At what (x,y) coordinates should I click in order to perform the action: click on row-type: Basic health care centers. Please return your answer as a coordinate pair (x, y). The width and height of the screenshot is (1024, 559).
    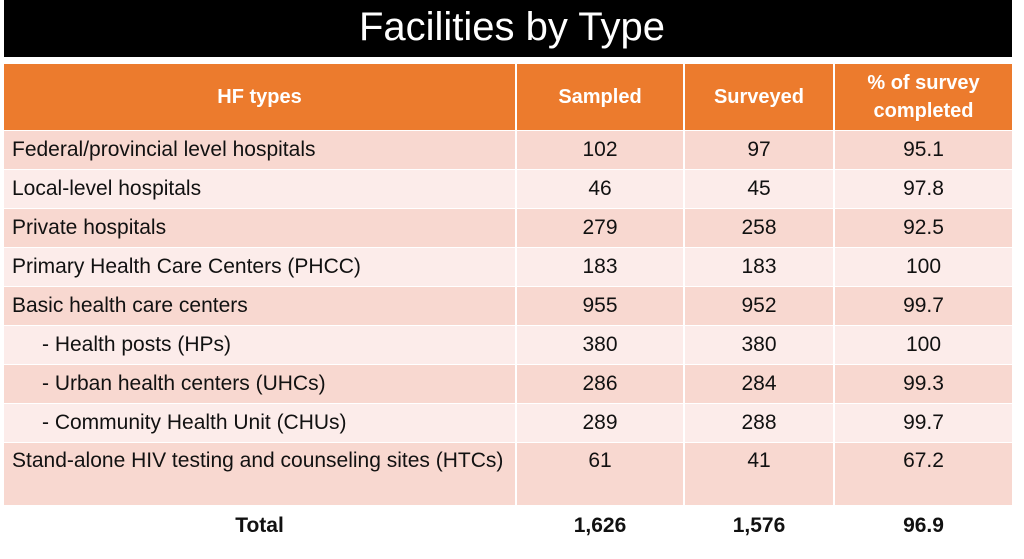
    Looking at the image, I should click on (260, 306).